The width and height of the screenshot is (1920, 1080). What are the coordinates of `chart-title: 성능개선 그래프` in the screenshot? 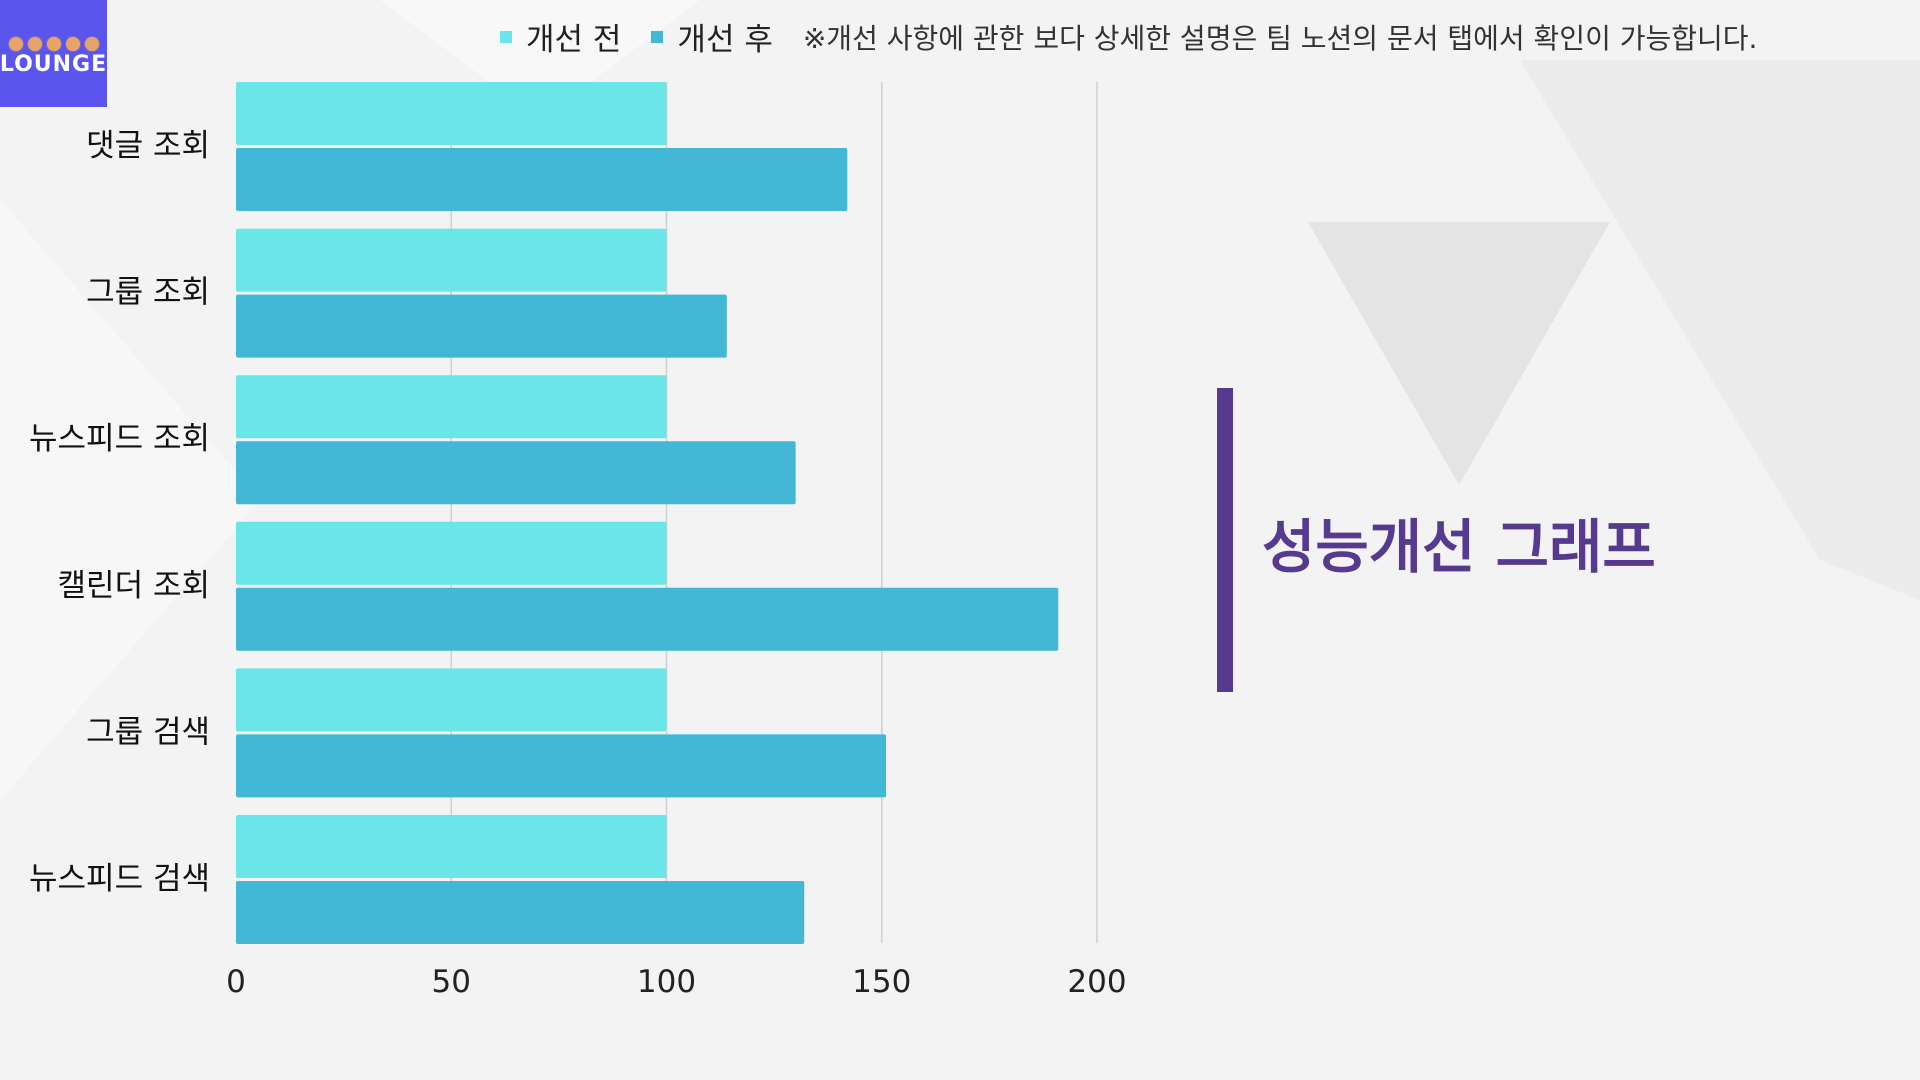 It's located at (1459, 547).